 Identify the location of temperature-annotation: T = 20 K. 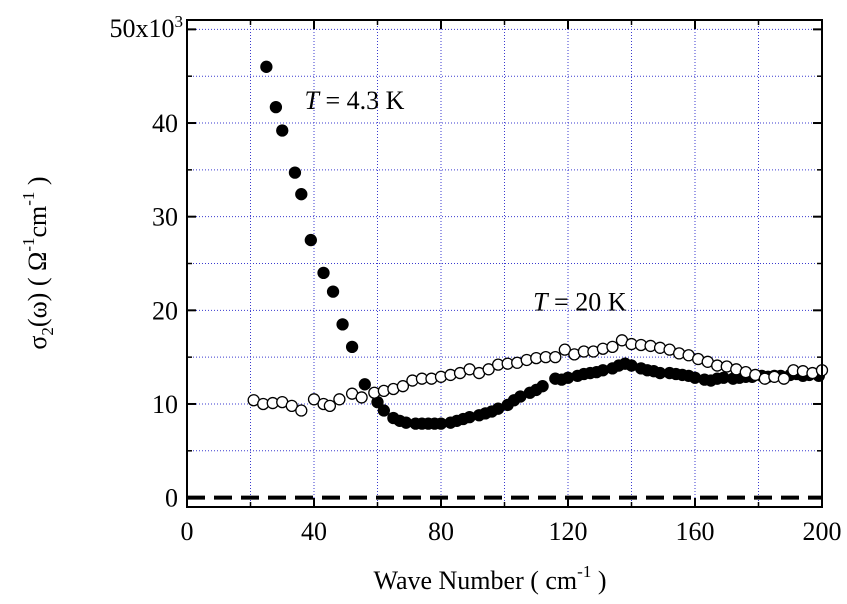
(580, 301).